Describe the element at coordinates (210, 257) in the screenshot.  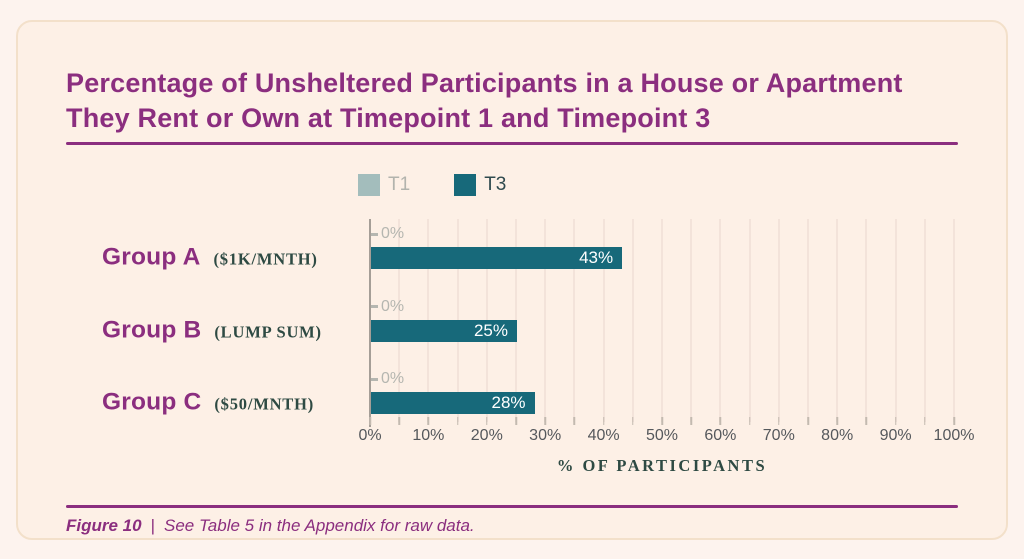
I see `category-label: Group A ($1K/MNTH)` at that location.